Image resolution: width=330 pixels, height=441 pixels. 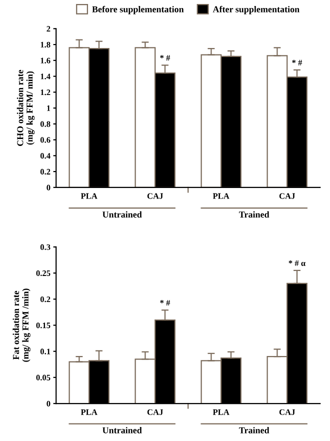 What do you see at coordinates (48, 29) in the screenshot?
I see `y-tick-label: 2` at bounding box center [48, 29].